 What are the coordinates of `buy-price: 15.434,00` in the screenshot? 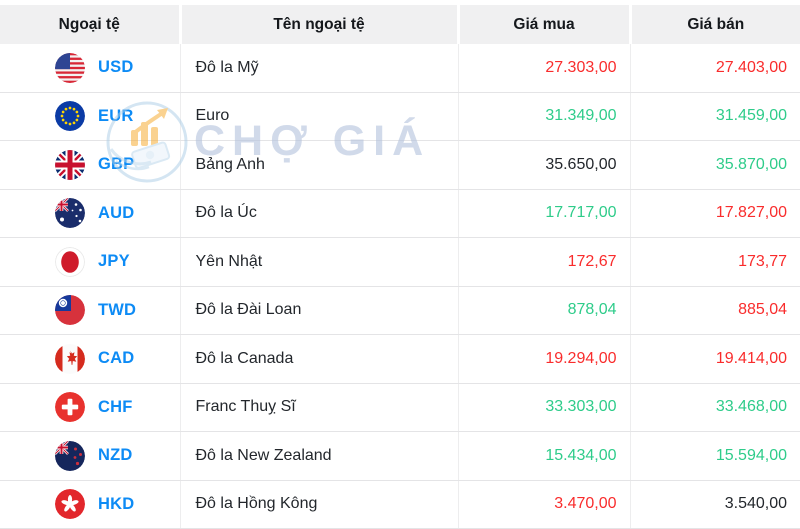 It's located at (543, 456).